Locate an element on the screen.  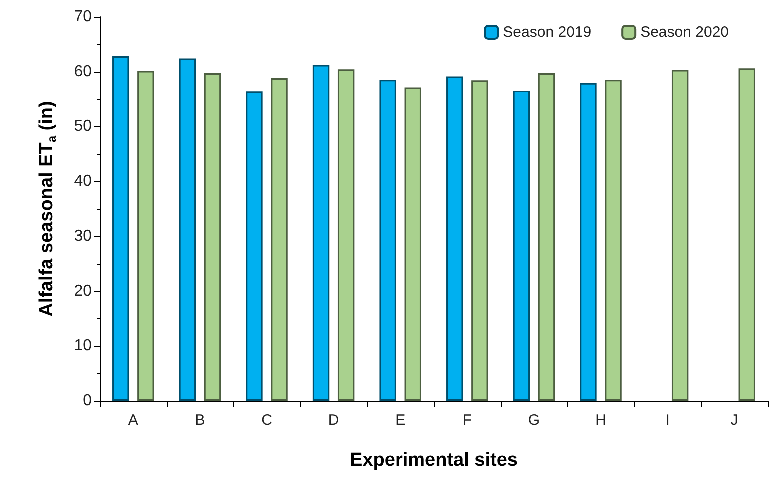
x-tick-label: G is located at coordinates (534, 420).